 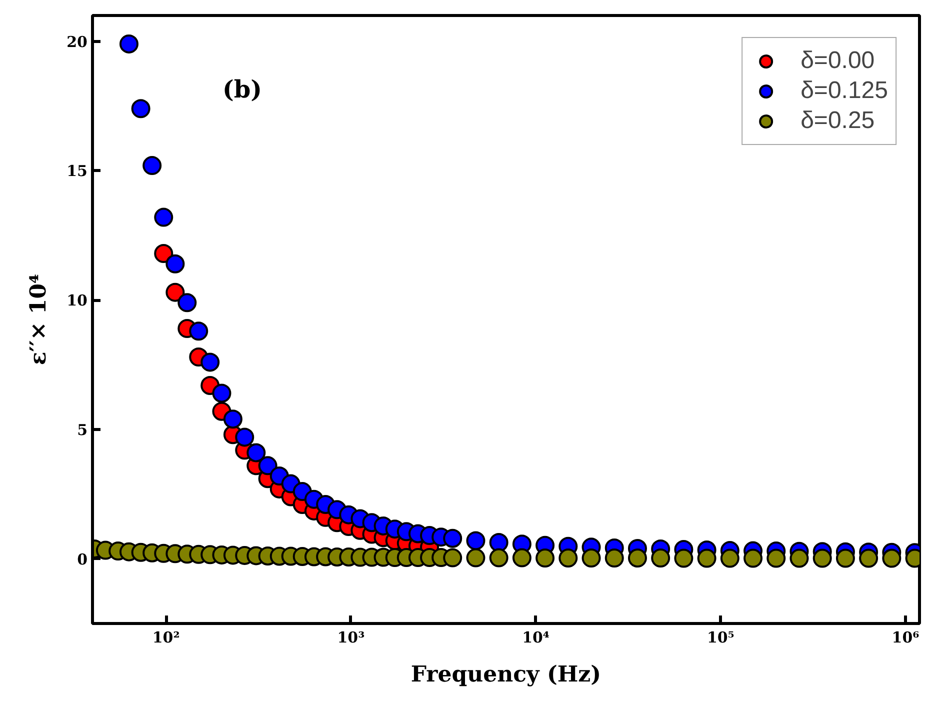 I want to click on x-axis-title: Frequency (Hz), so click(x=506, y=675).